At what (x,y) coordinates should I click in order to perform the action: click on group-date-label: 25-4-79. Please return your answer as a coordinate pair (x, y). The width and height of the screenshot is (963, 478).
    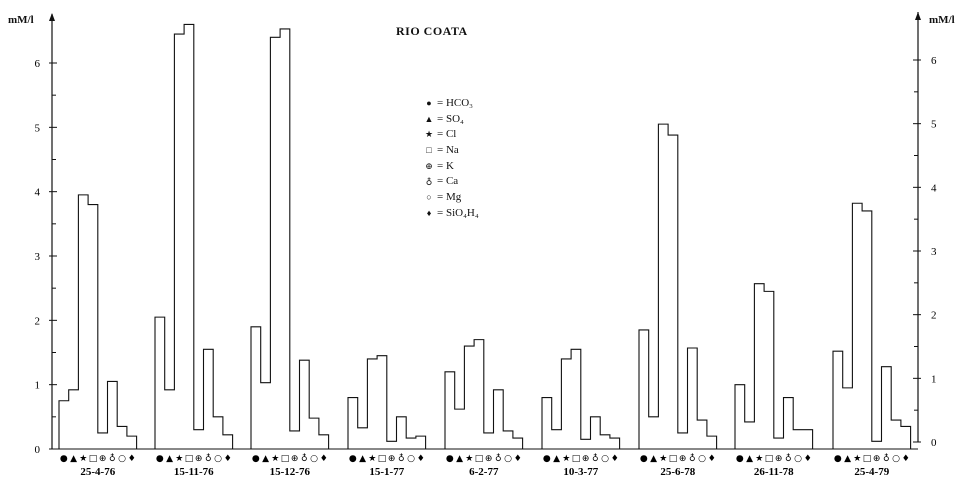
    Looking at the image, I should click on (871, 472).